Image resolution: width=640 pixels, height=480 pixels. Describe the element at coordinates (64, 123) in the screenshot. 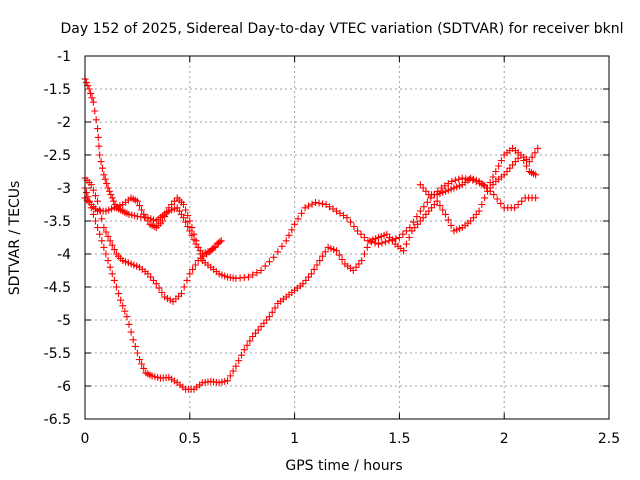

I see `y-tick-label: -2` at that location.